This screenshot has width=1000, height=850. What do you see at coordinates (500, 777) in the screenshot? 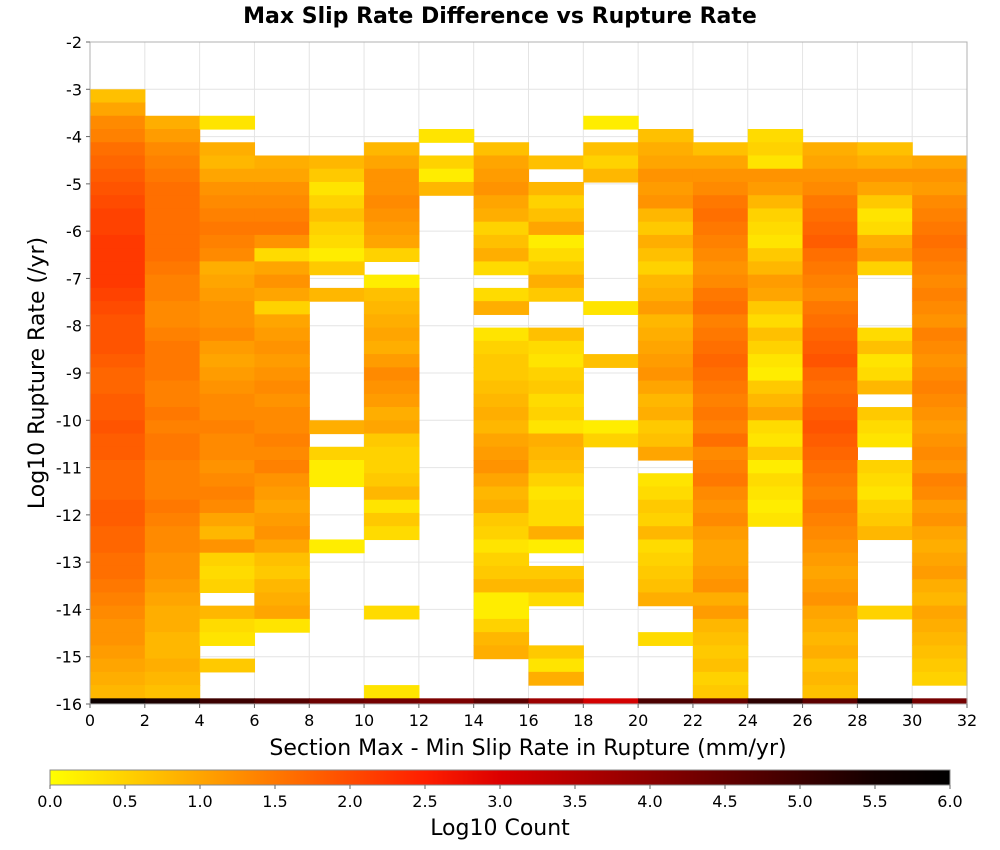
I see `colorbar-gradient` at bounding box center [500, 777].